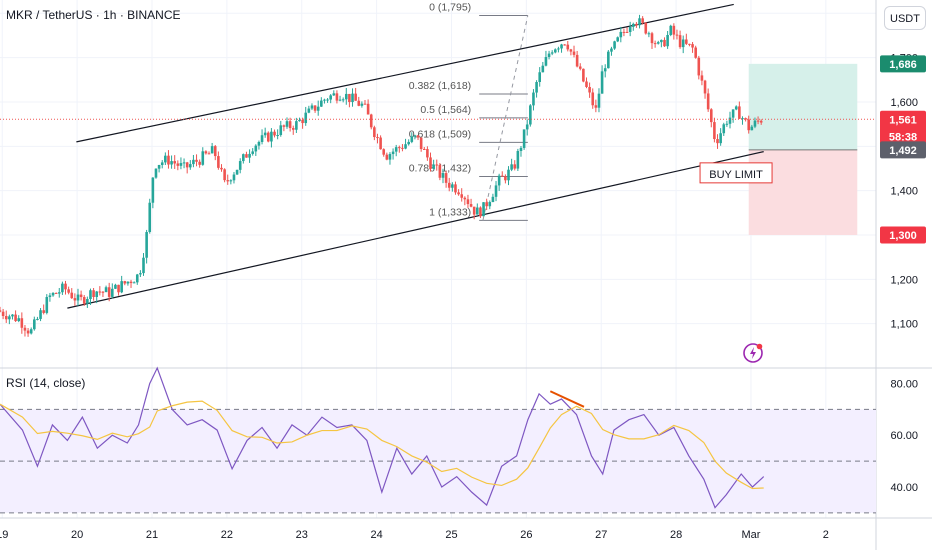  What do you see at coordinates (904, 325) in the screenshot?
I see `price-axis-label: 1,100` at bounding box center [904, 325].